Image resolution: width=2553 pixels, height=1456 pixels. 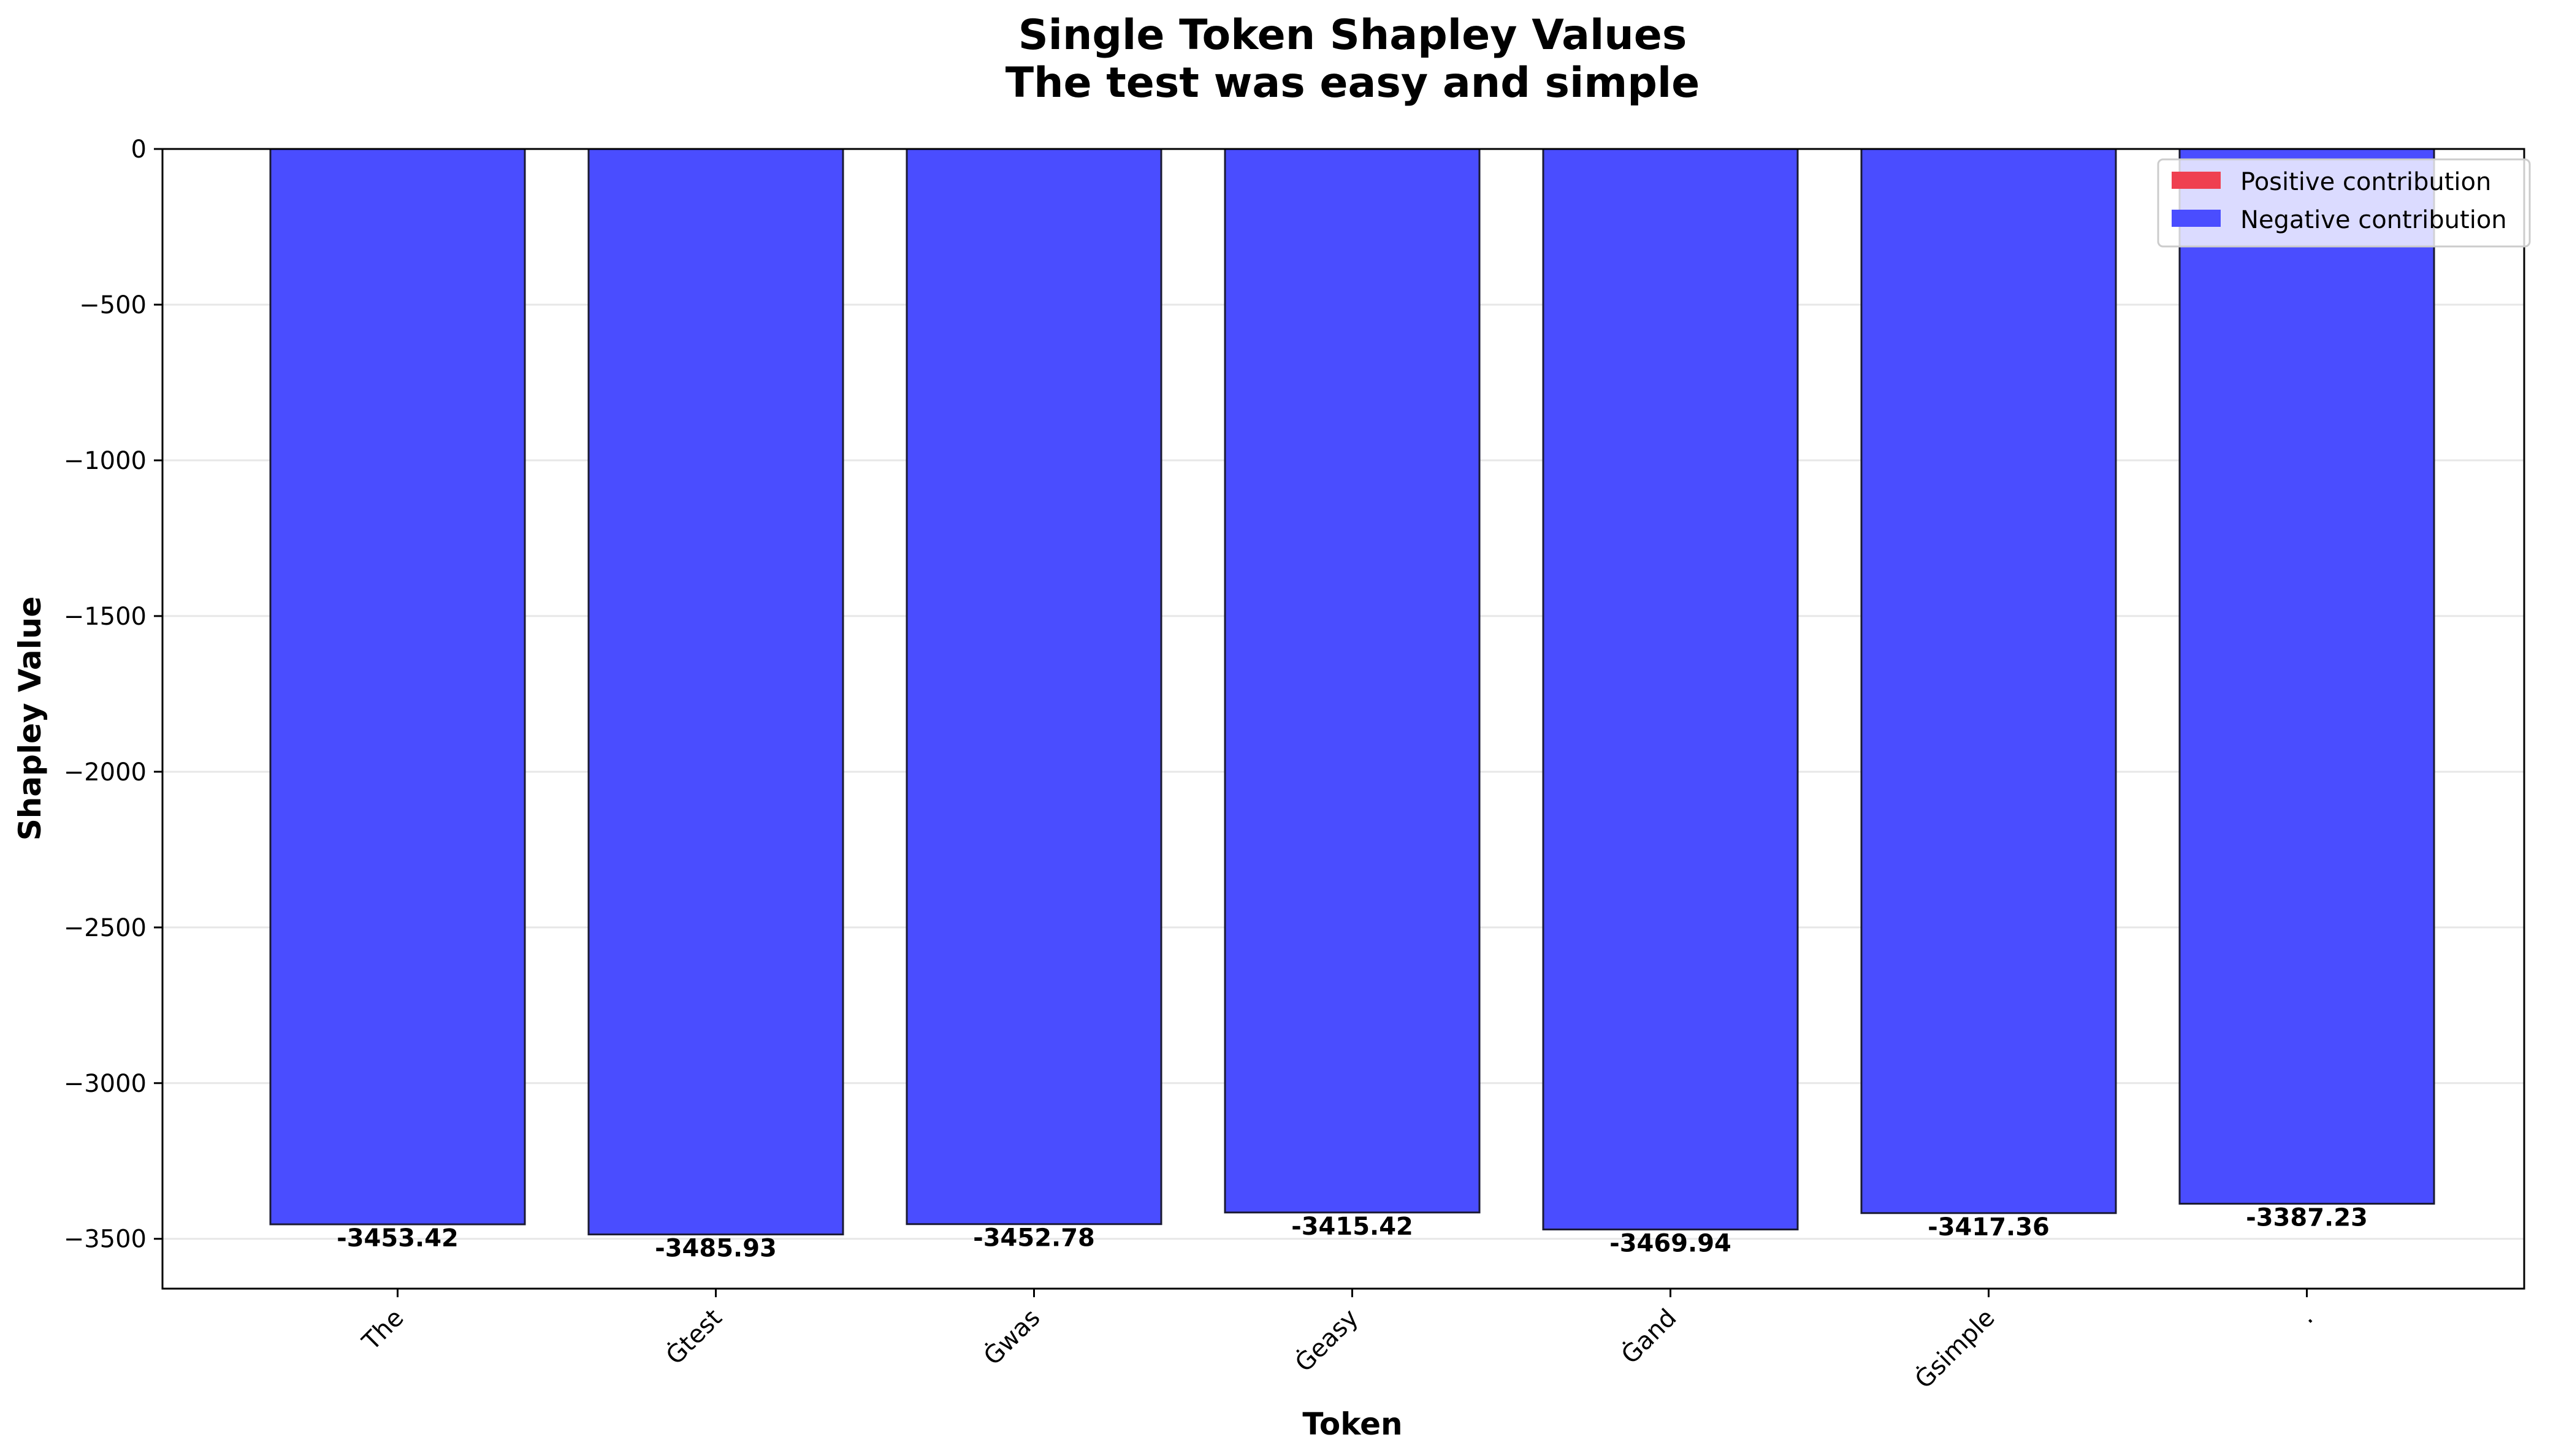 I want to click on y-tick-label: −1000, so click(x=105, y=461).